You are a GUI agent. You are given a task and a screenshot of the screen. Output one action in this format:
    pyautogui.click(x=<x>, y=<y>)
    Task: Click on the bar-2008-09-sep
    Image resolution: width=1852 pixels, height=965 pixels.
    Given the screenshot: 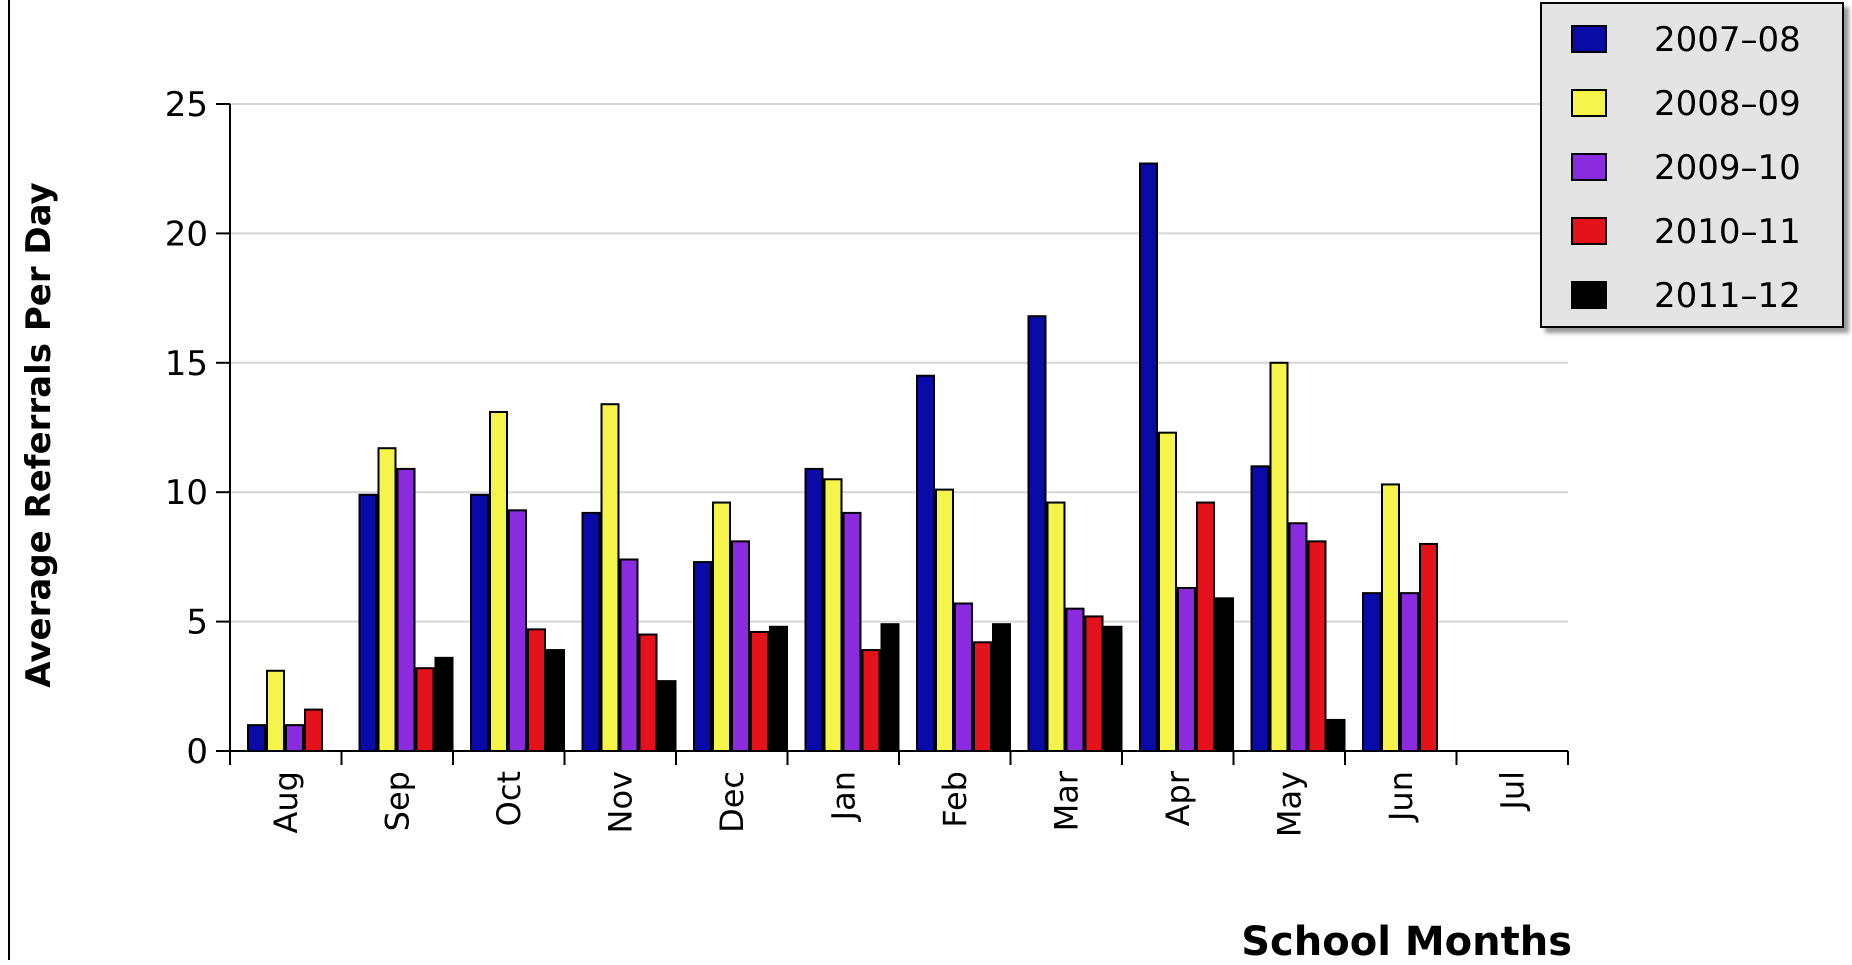 What is the action you would take?
    pyautogui.click(x=387, y=599)
    